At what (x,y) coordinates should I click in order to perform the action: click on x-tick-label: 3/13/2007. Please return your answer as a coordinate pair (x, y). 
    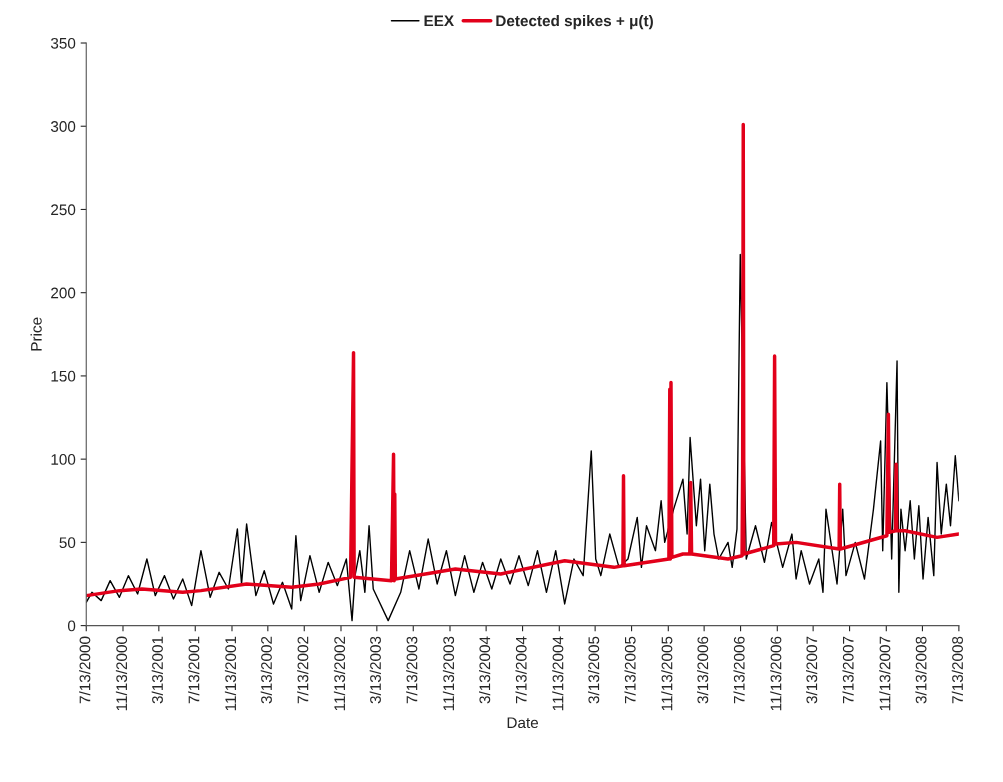
    Looking at the image, I should click on (812, 670).